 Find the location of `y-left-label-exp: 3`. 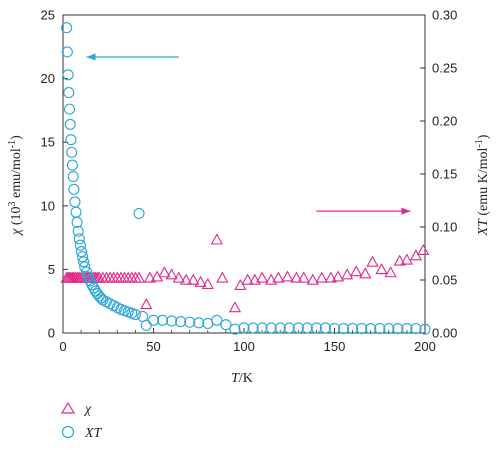

y-left-label-exp: 3 is located at coordinates (12, 203).